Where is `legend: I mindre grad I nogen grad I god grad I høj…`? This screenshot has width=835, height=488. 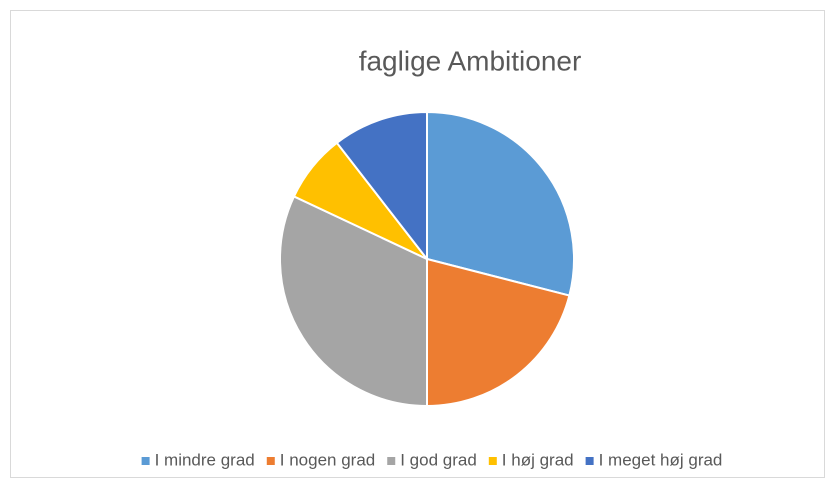 legend: I mindre grad I nogen grad I god grad I høj… is located at coordinates (432, 459).